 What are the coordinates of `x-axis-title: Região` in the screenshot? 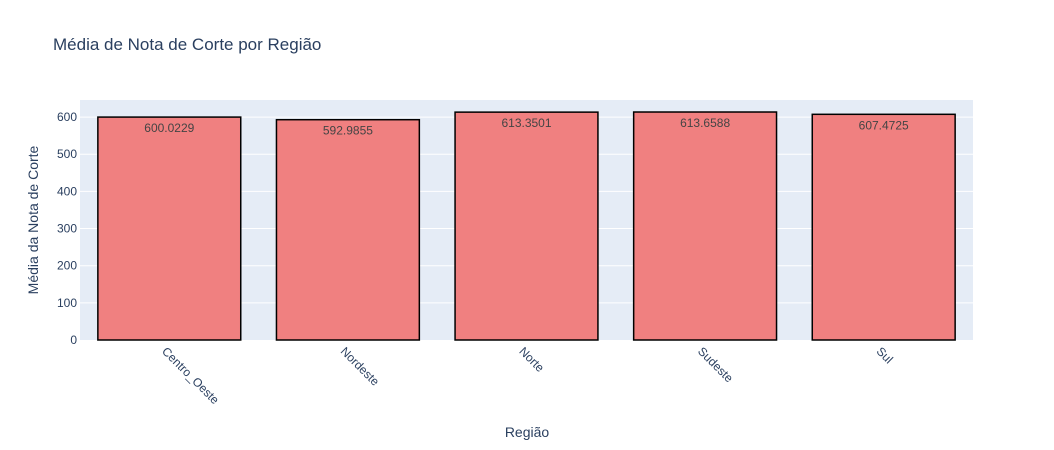 It's located at (527, 432).